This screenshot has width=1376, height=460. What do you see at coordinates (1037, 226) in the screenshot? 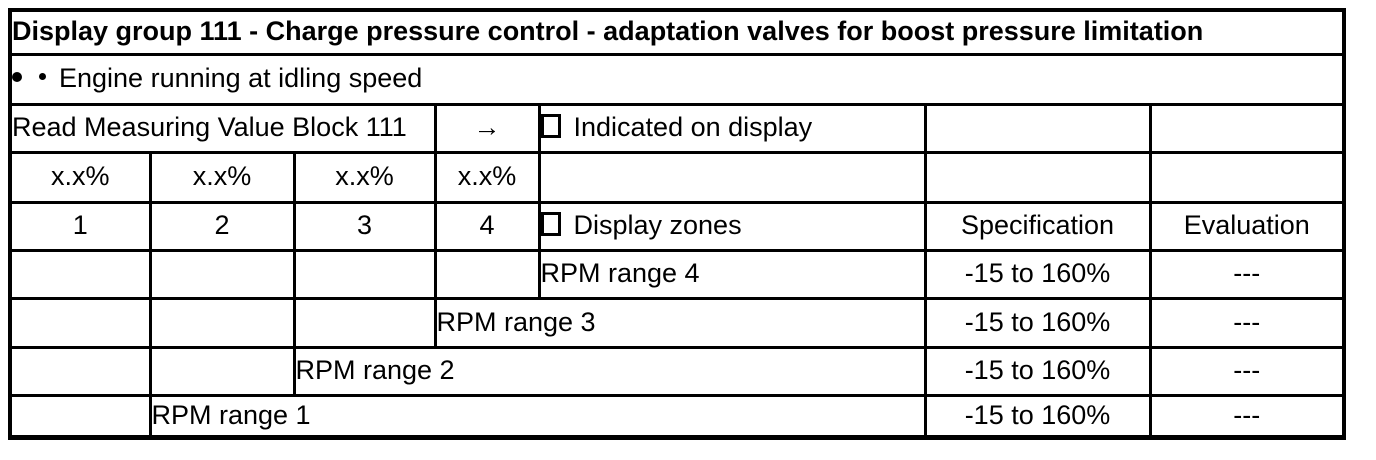
I see `specification-header: Specification` at bounding box center [1037, 226].